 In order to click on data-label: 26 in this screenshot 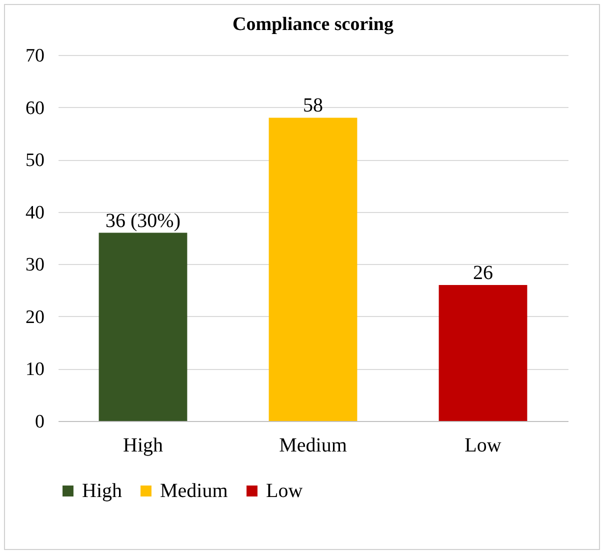, I will do `click(483, 273)`.